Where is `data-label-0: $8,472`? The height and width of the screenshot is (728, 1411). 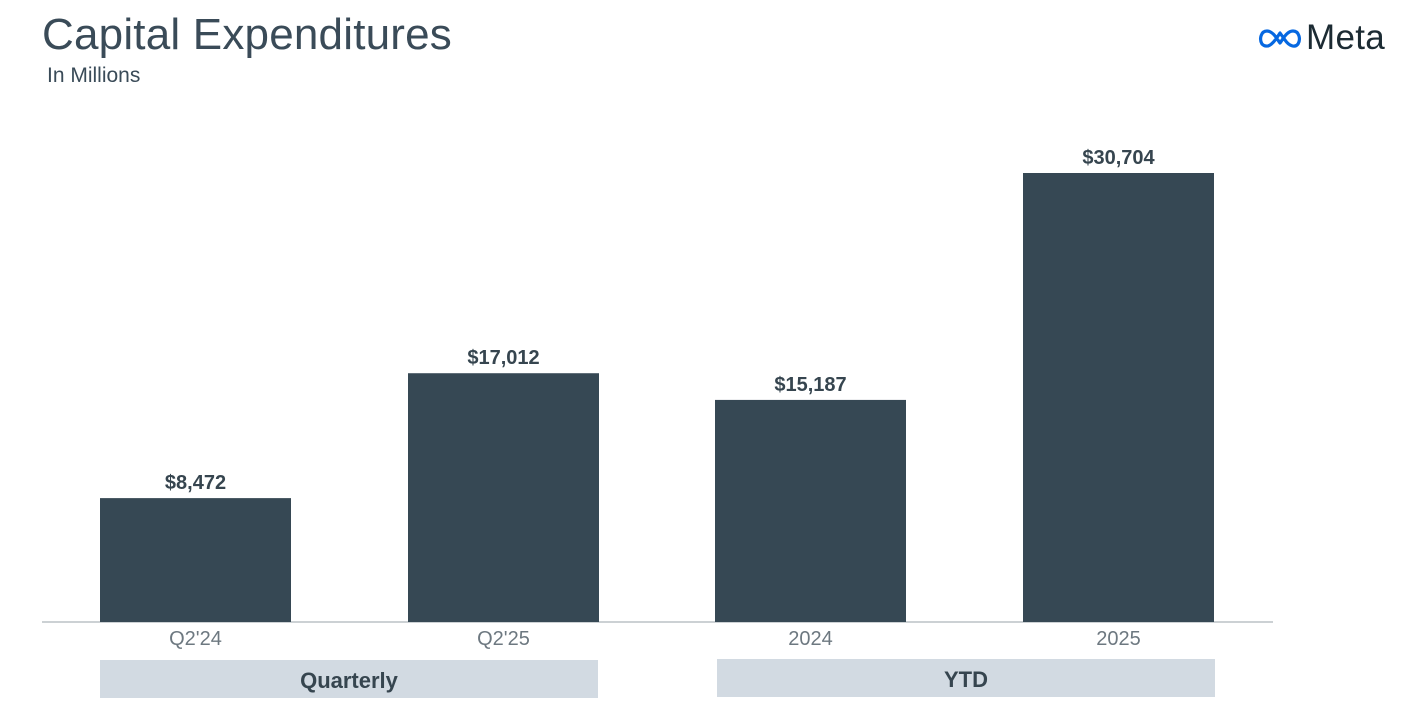 data-label-0: $8,472 is located at coordinates (195, 483).